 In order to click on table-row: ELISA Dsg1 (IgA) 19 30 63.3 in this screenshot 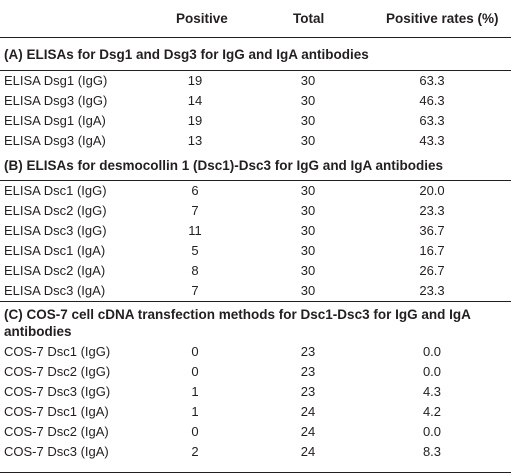, I will do `click(255, 121)`.